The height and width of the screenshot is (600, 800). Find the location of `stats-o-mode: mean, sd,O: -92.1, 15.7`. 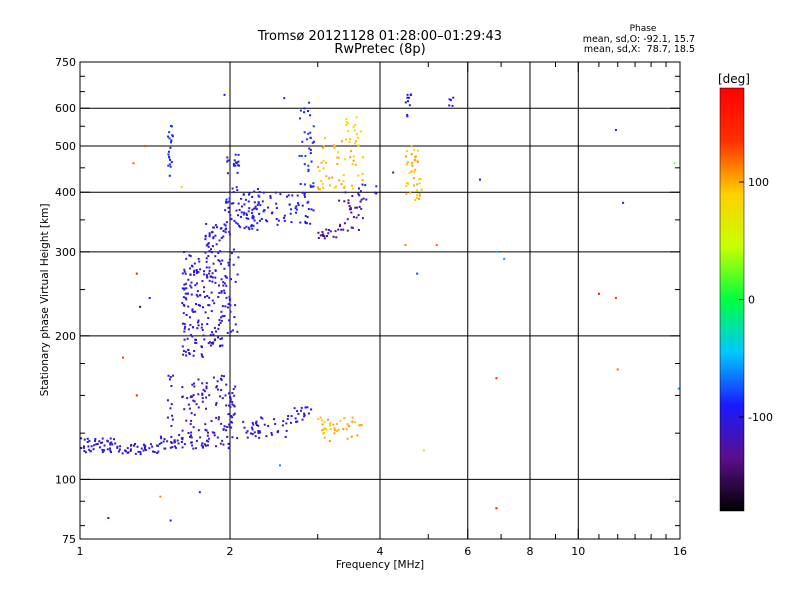

stats-o-mode: mean, sd,O: -92.1, 15.7 is located at coordinates (639, 39).